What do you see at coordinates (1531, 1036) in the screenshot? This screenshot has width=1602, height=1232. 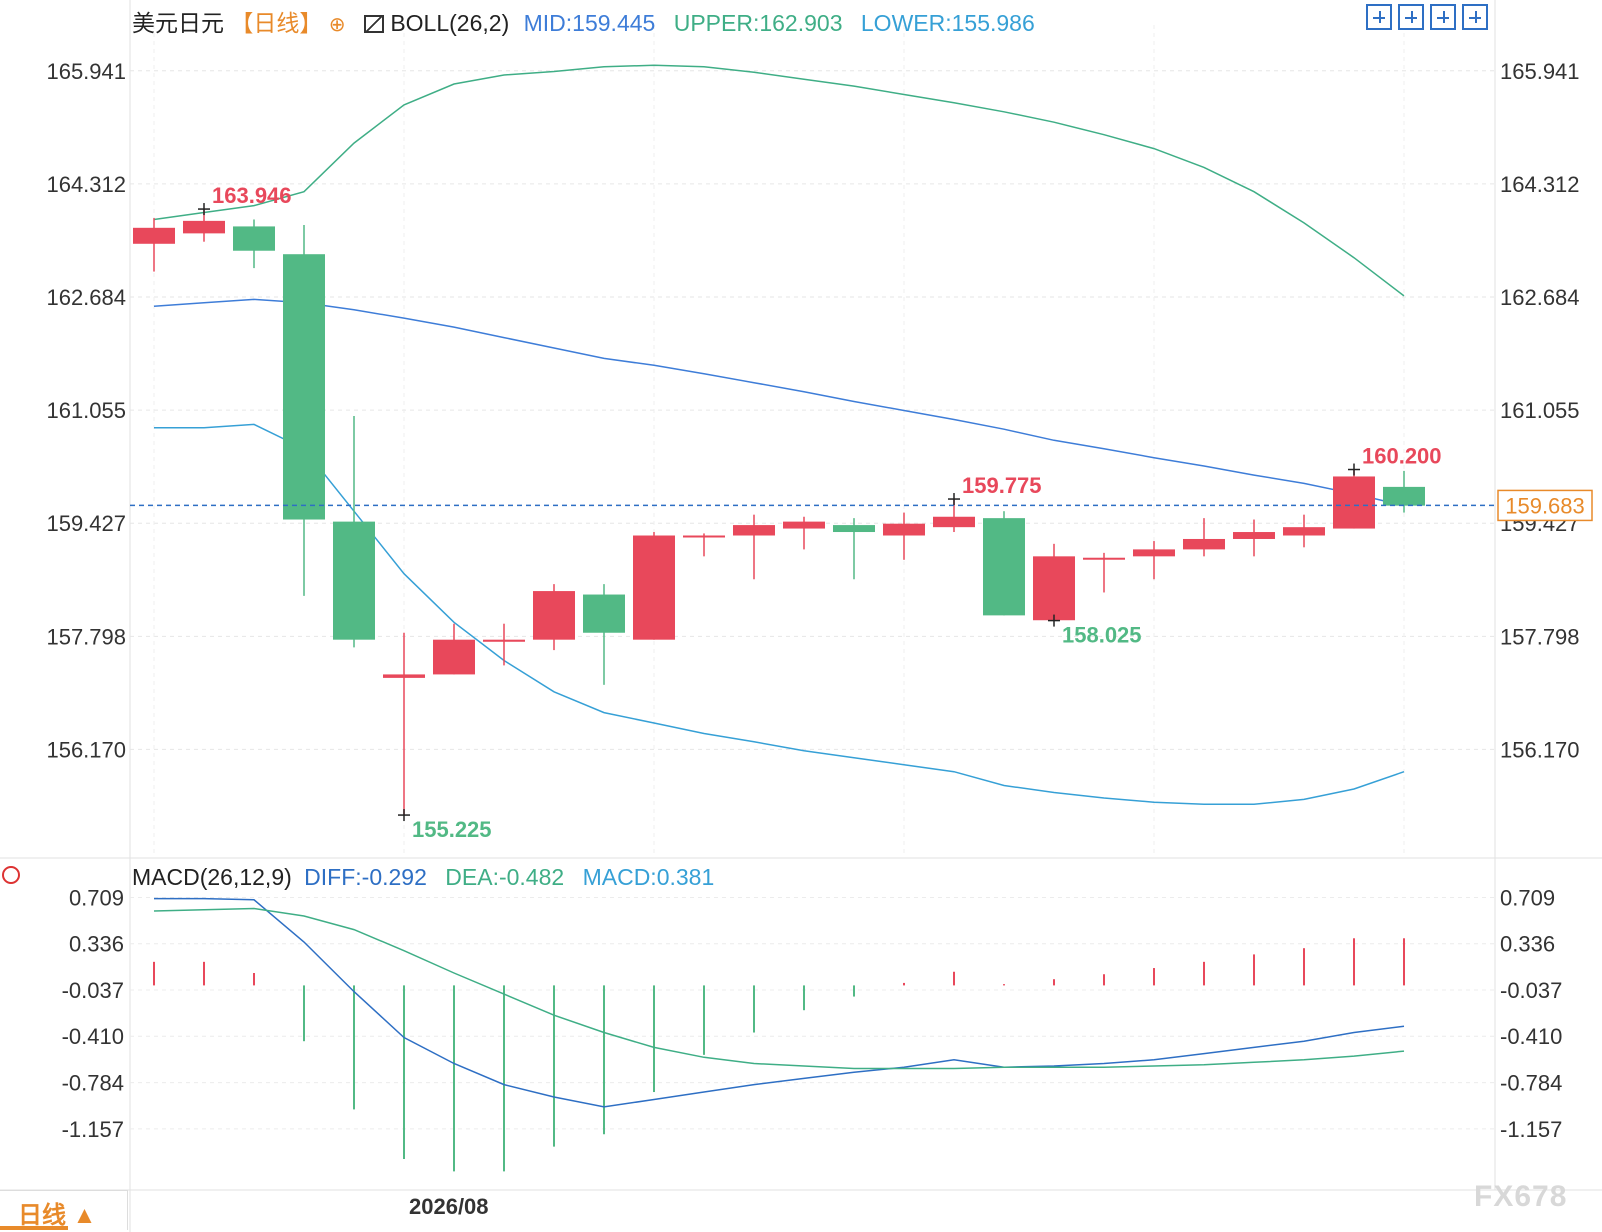 I see `macd-y-tick-right: -0.410` at bounding box center [1531, 1036].